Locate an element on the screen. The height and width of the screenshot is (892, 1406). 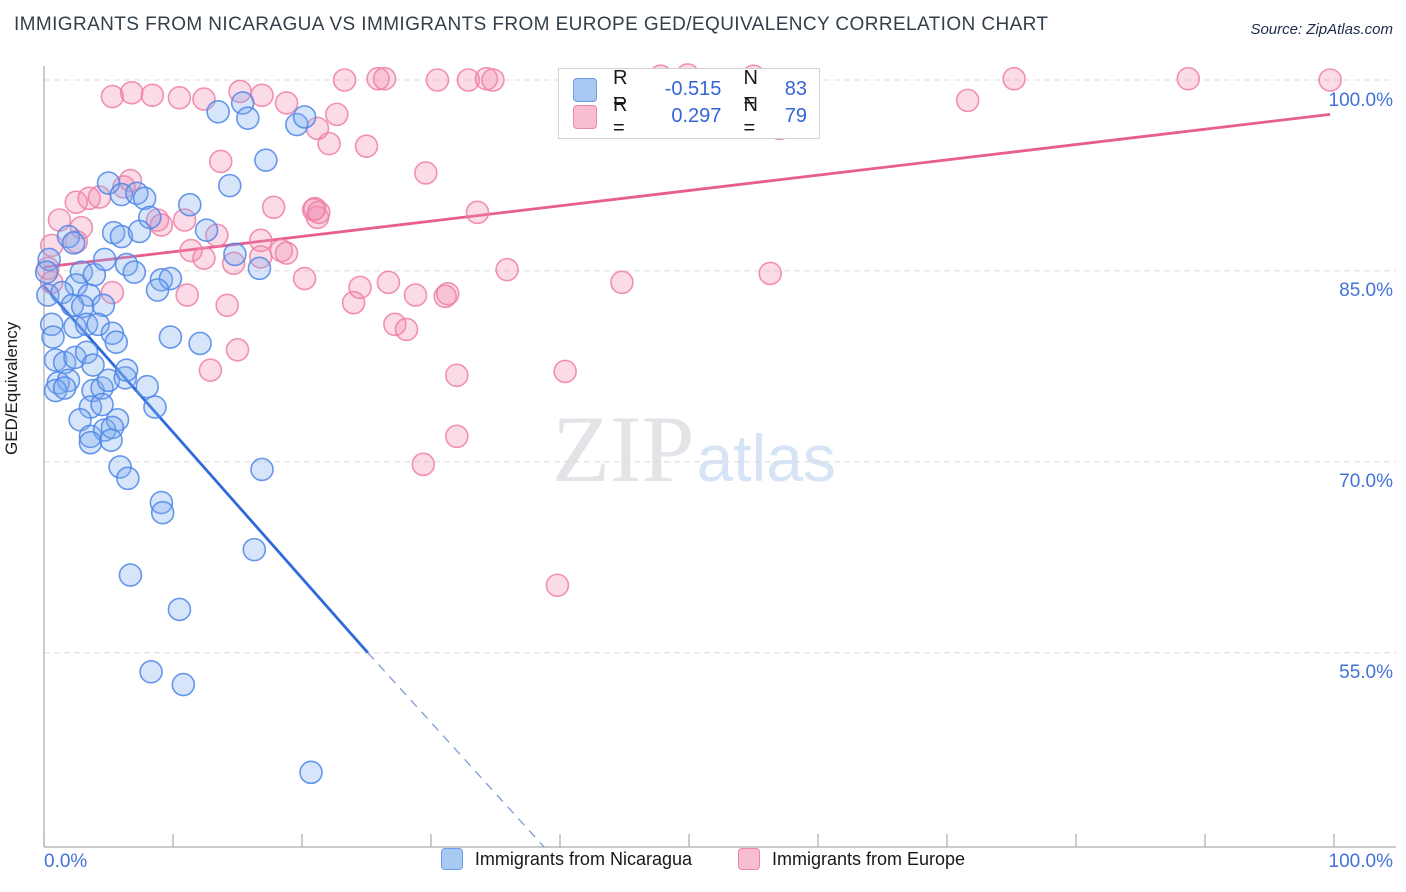
nicaragua-swatch-icon is located at coordinates (451, 859).